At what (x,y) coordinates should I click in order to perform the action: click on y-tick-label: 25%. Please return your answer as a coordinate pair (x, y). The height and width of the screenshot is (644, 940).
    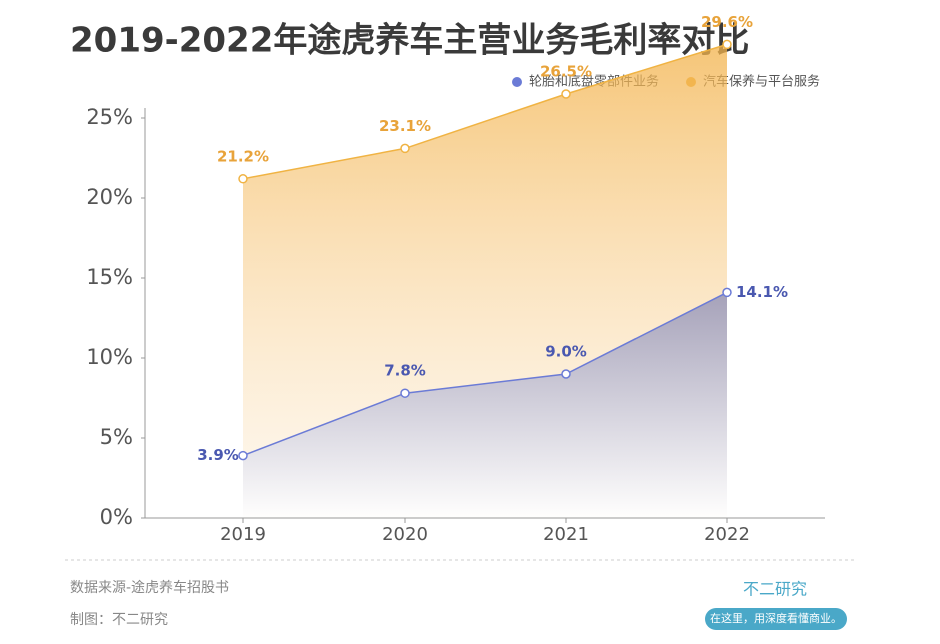
    Looking at the image, I should click on (109, 117).